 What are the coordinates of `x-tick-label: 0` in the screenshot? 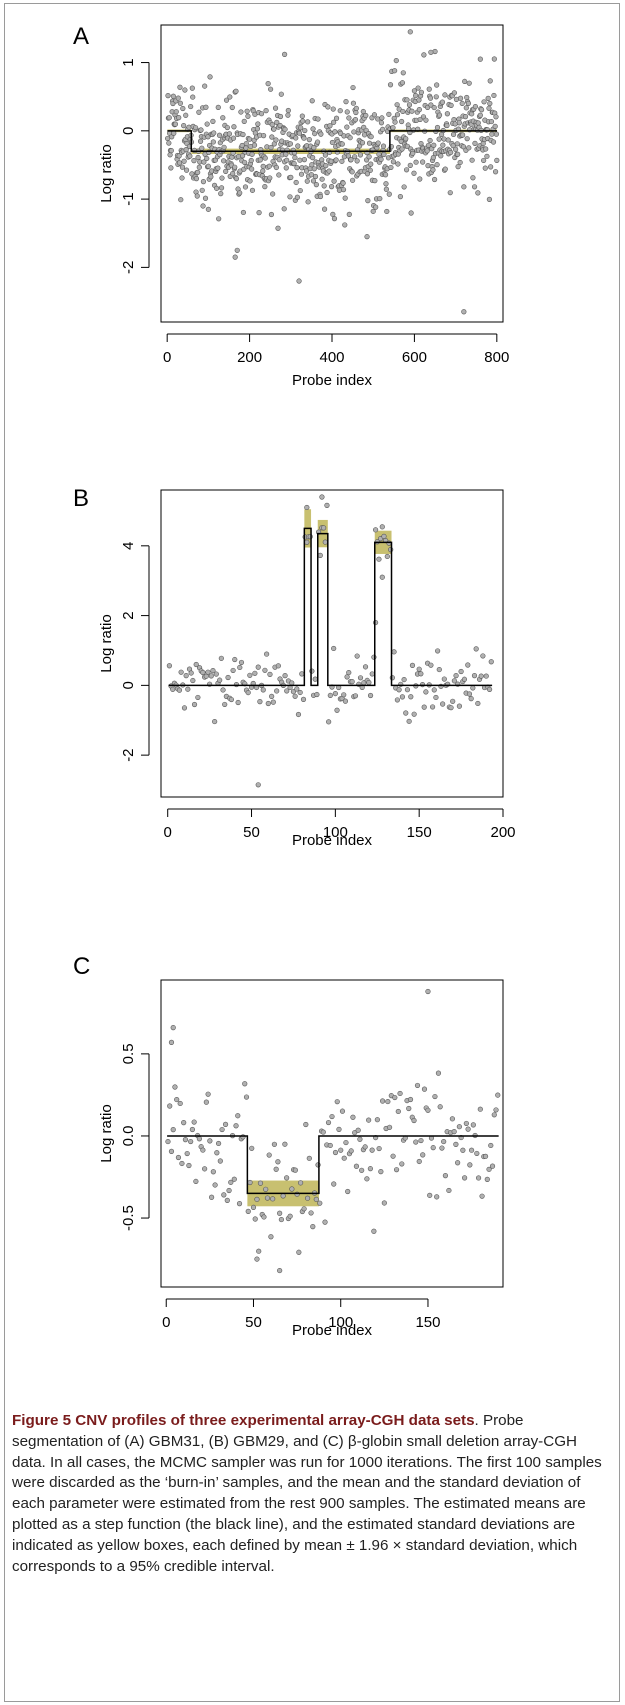 It's located at (168, 832).